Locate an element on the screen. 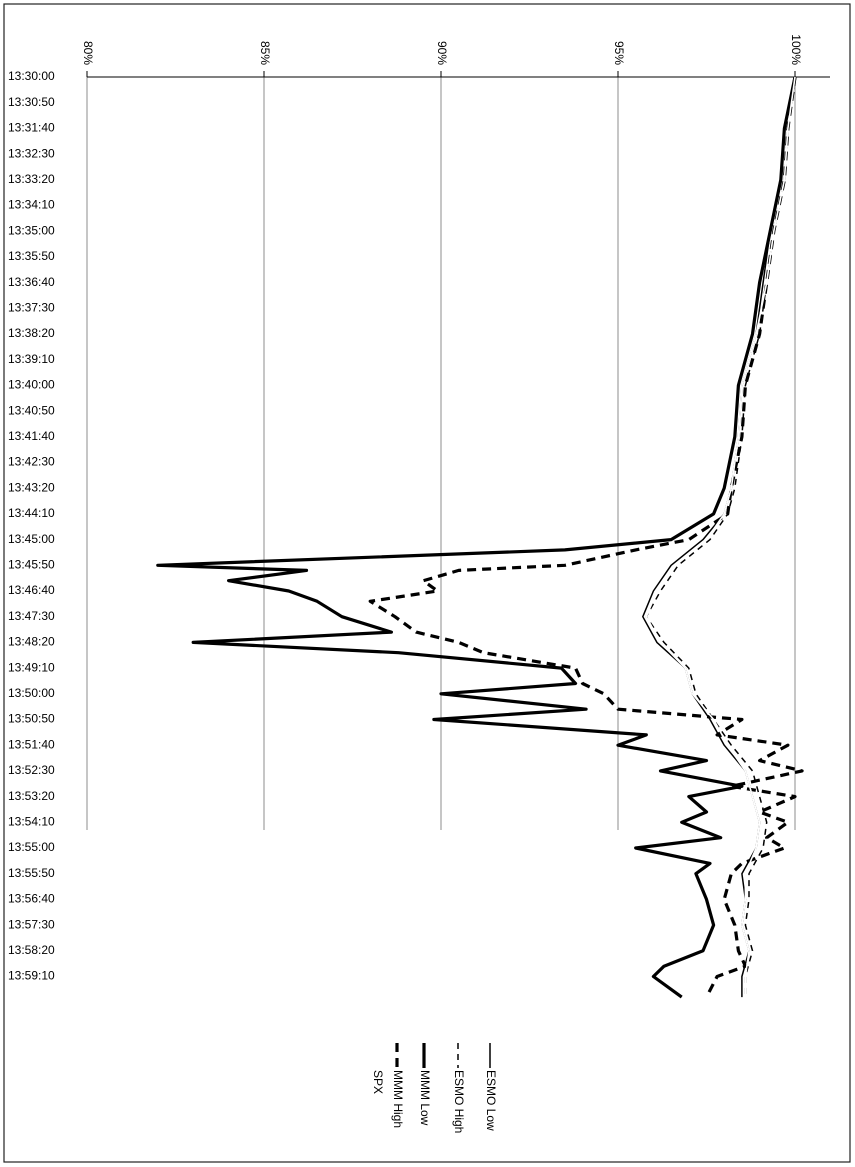 The width and height of the screenshot is (855, 1167). time-tick-label: 13:36:40 is located at coordinates (31, 282).